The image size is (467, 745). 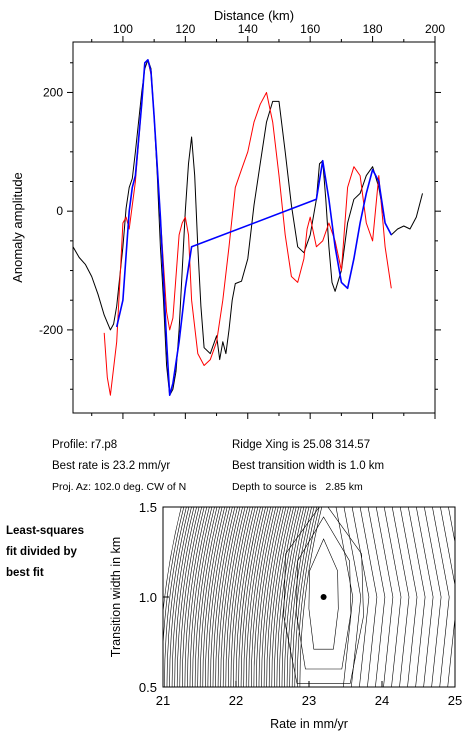 I want to click on best-fit-marker, so click(x=323, y=597).